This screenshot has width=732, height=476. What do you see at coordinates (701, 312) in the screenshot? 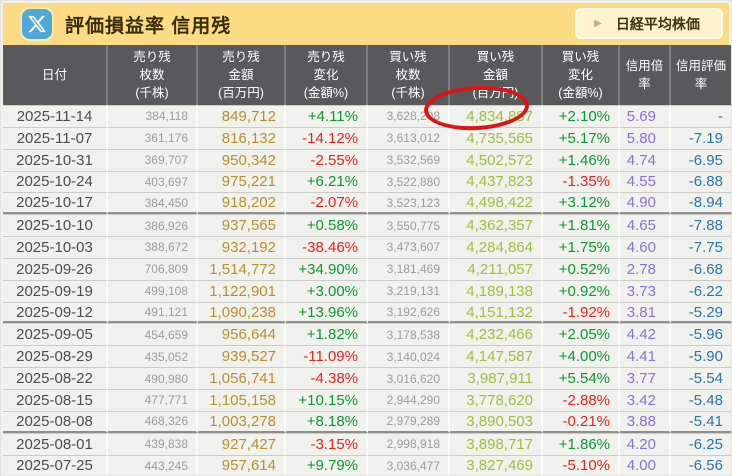
I see `cell-eval-rate: -5.29` at bounding box center [701, 312].